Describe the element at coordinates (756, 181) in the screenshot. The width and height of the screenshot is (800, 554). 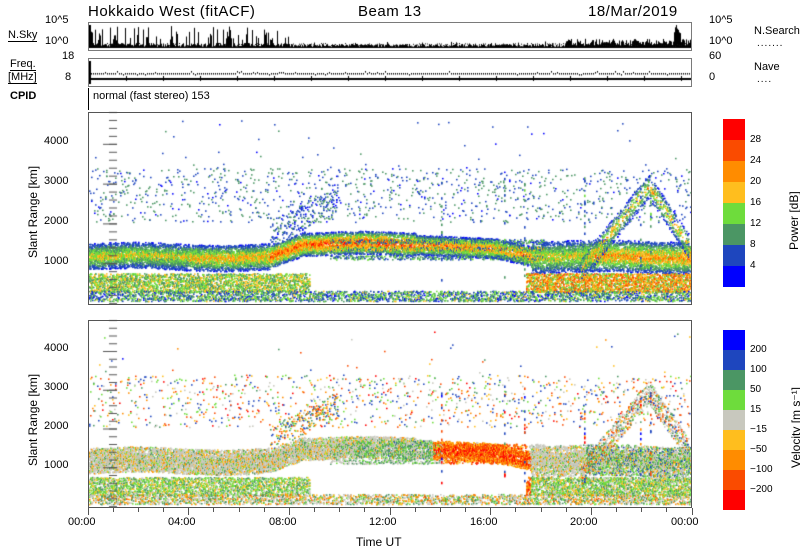
I see `power-cbar-label-20: 20` at that location.